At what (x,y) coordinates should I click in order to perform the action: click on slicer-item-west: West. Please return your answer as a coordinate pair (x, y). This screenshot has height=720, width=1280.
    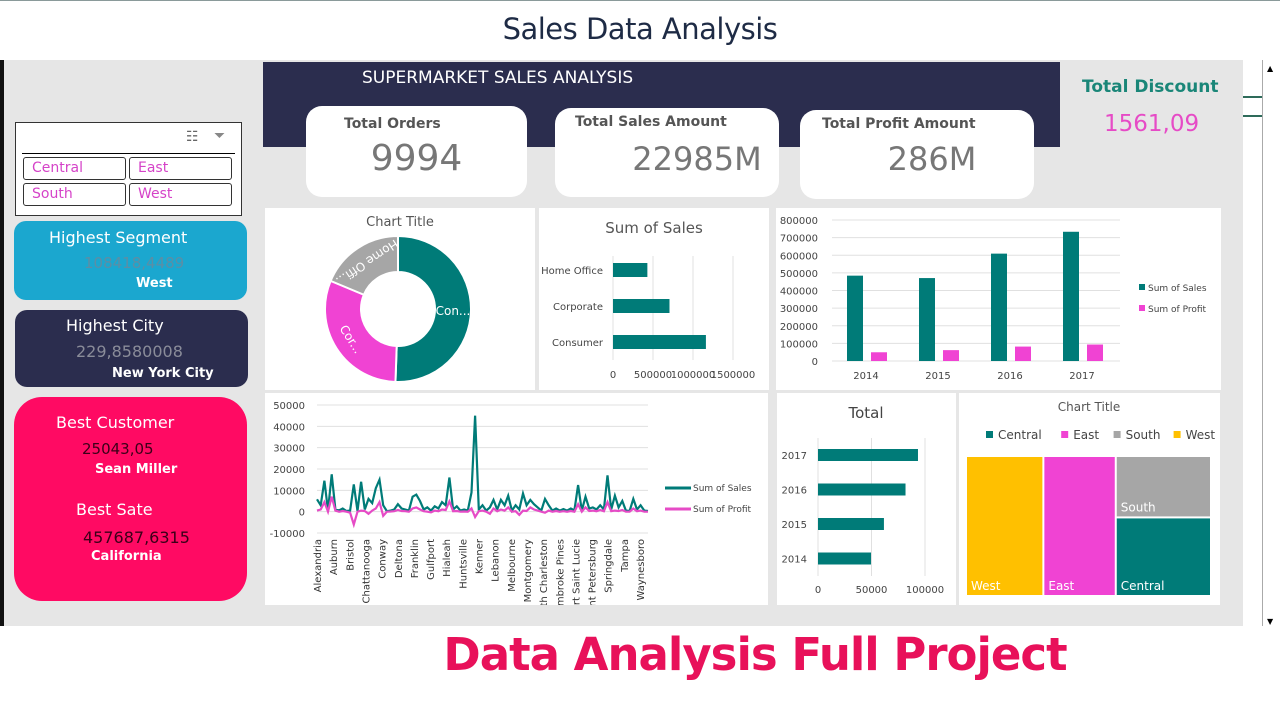
    Looking at the image, I should click on (180, 194).